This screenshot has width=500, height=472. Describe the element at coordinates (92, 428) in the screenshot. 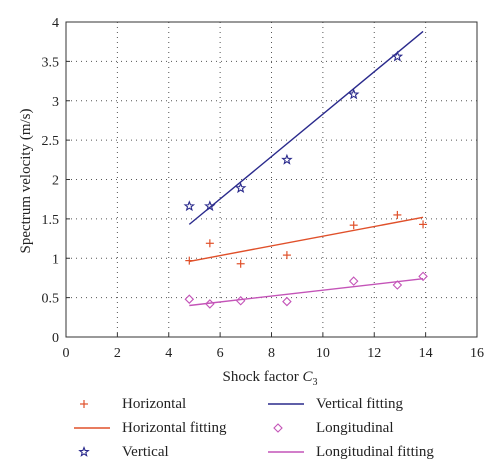

I see `legend-swatch-horizontal-fitting` at that location.